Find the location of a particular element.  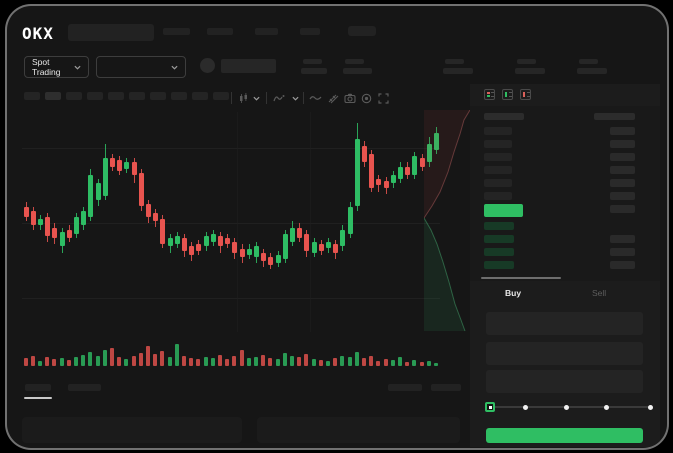

chart-type-icon is located at coordinates (243, 98).